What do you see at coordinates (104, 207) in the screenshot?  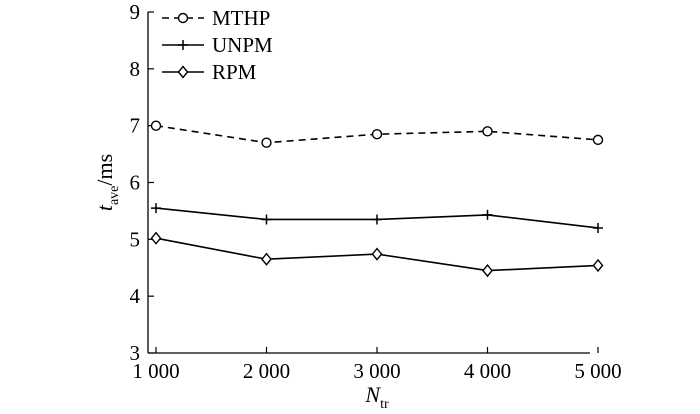 I see `y-axis-title-main: t` at bounding box center [104, 207].